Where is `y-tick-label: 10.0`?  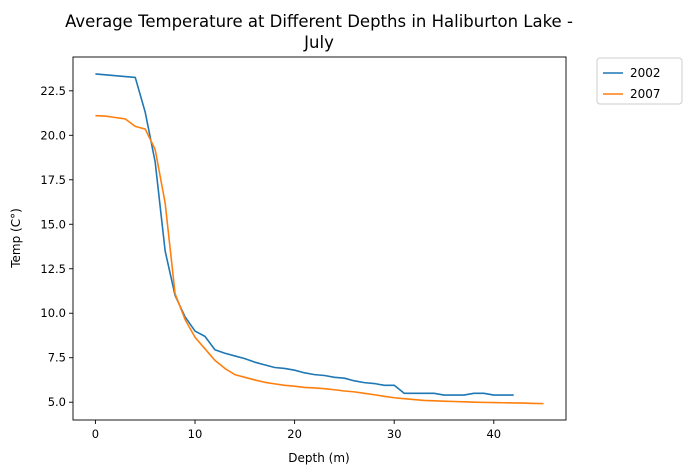 y-tick-label: 10.0 is located at coordinates (53, 313).